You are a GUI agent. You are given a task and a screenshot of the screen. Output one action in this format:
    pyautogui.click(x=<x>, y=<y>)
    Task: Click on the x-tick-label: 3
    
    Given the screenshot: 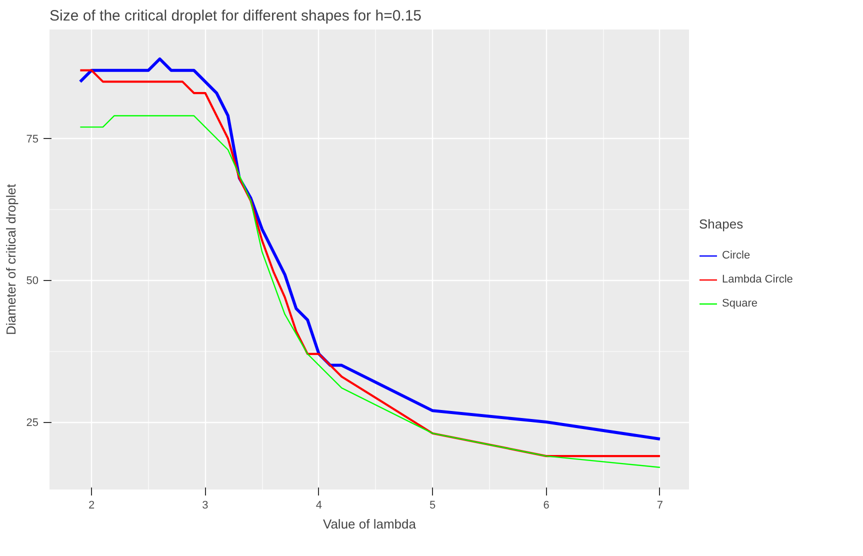 What is the action you would take?
    pyautogui.click(x=205, y=506)
    